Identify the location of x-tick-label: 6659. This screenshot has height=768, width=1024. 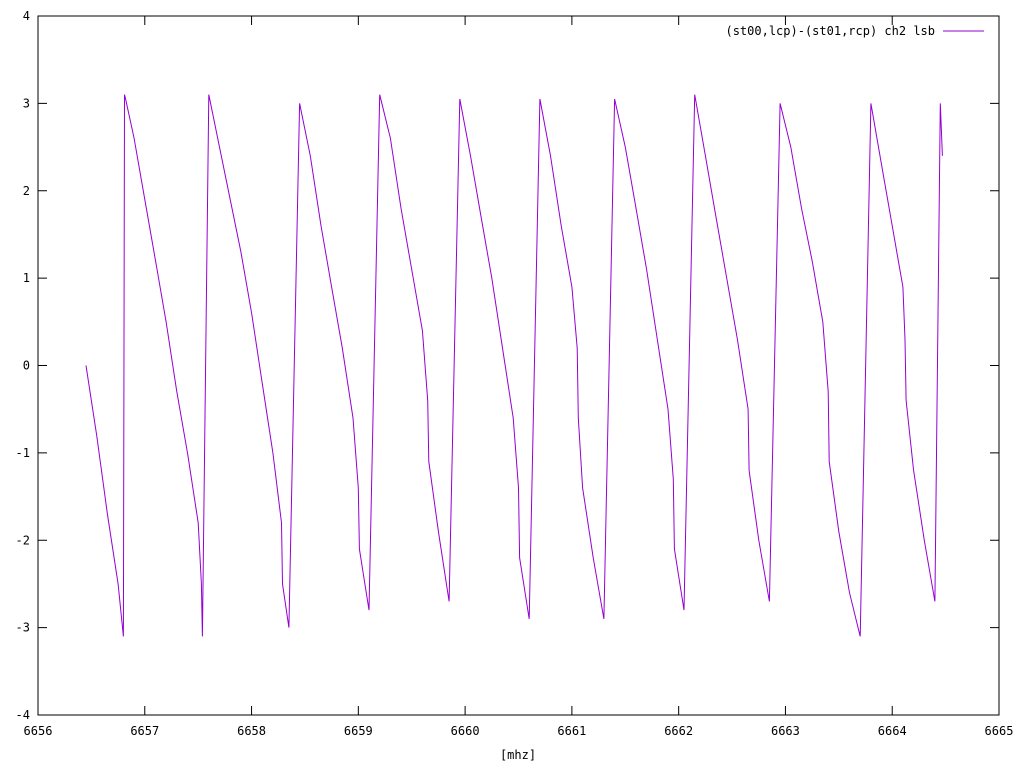
(358, 731).